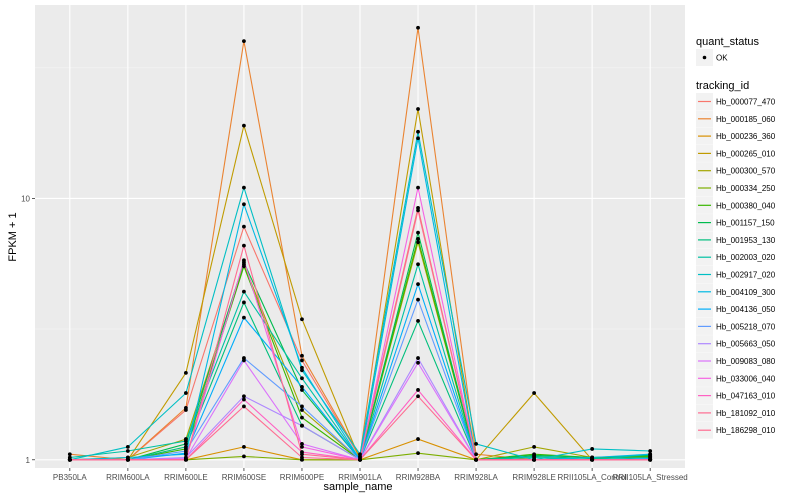 This screenshot has width=800, height=500. I want to click on shape-legend-title: quant_status, so click(727, 42).